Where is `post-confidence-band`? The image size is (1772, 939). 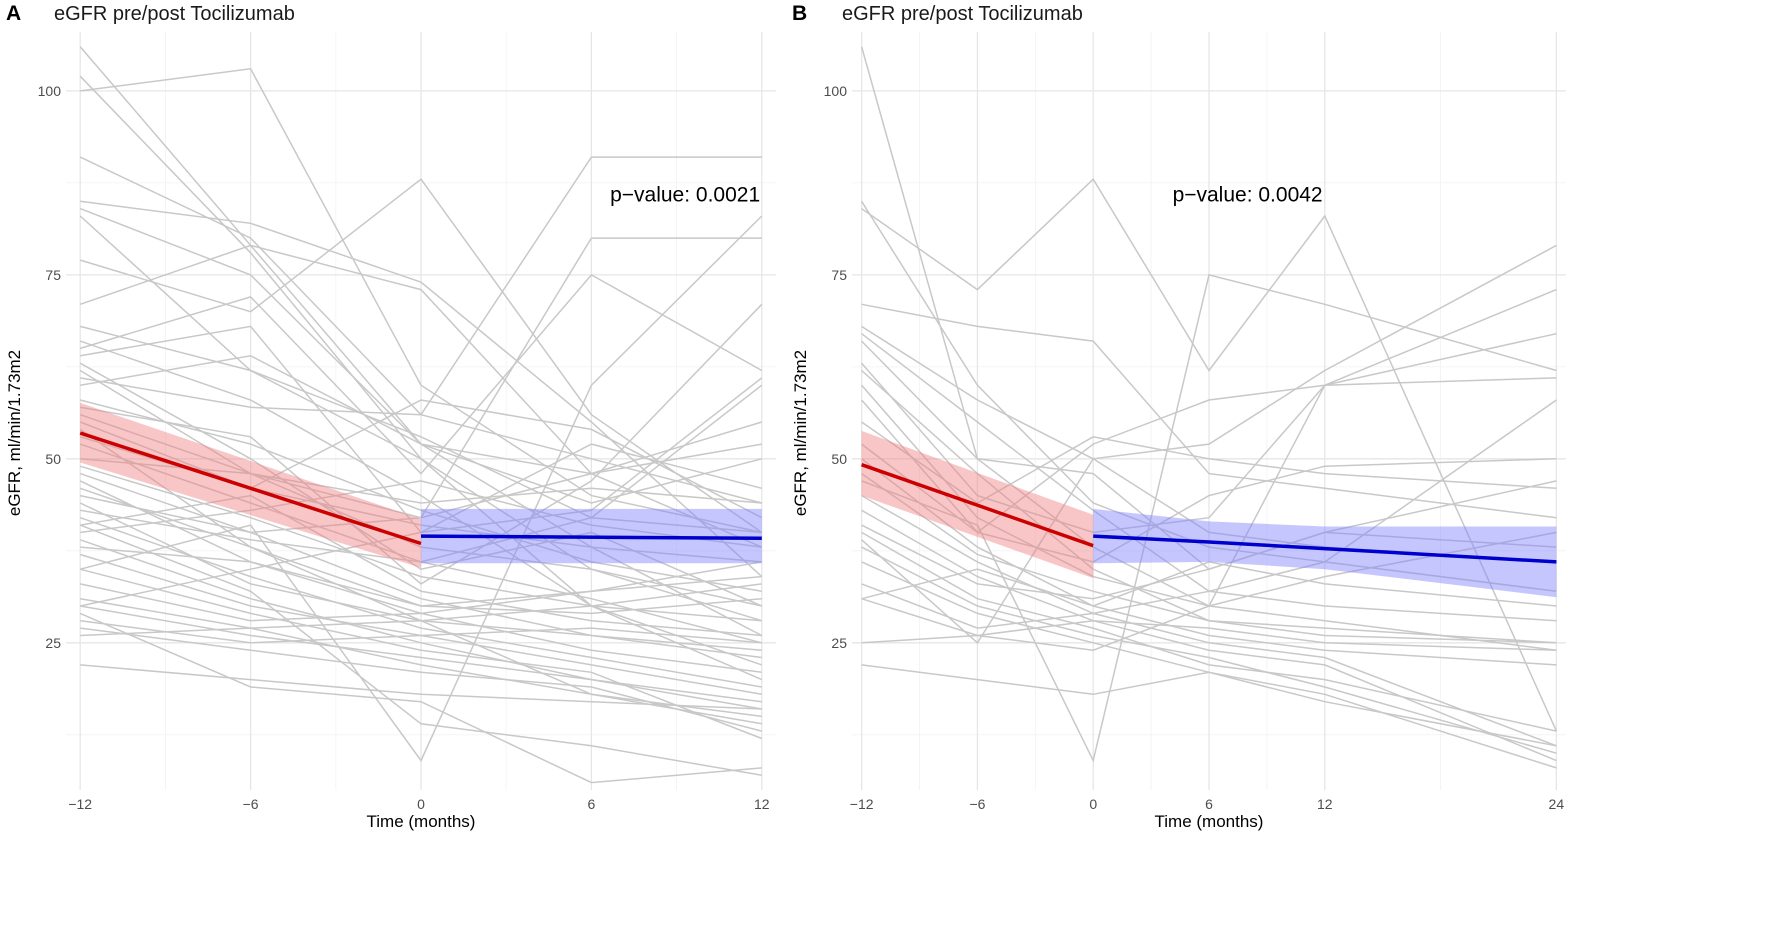 post-confidence-band is located at coordinates (1325, 553).